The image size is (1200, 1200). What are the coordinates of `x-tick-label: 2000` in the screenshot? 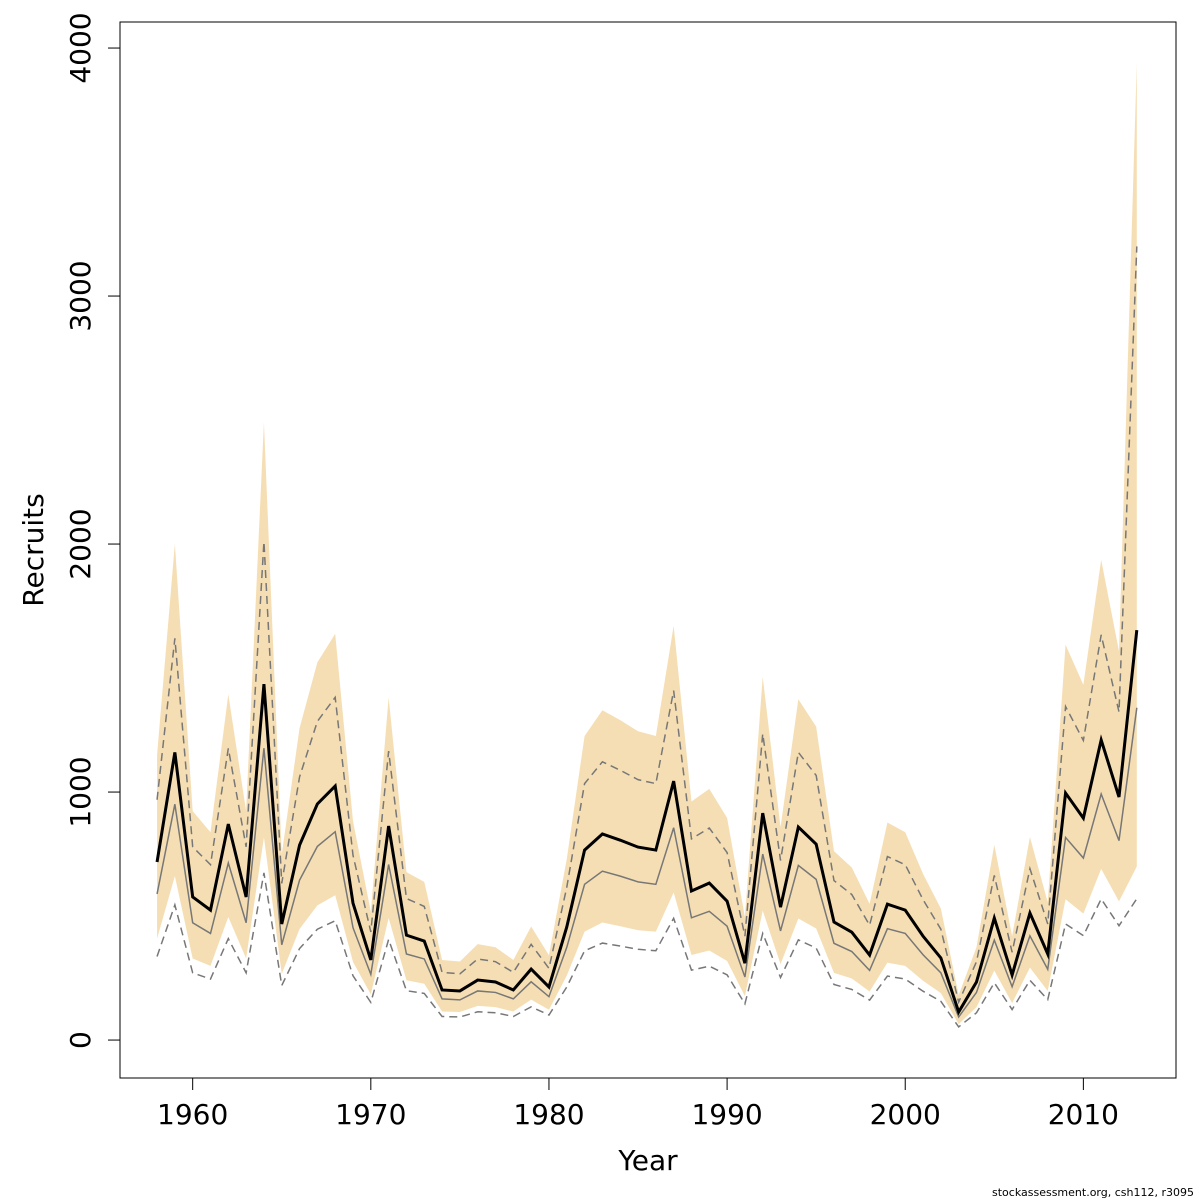 It's located at (905, 1114).